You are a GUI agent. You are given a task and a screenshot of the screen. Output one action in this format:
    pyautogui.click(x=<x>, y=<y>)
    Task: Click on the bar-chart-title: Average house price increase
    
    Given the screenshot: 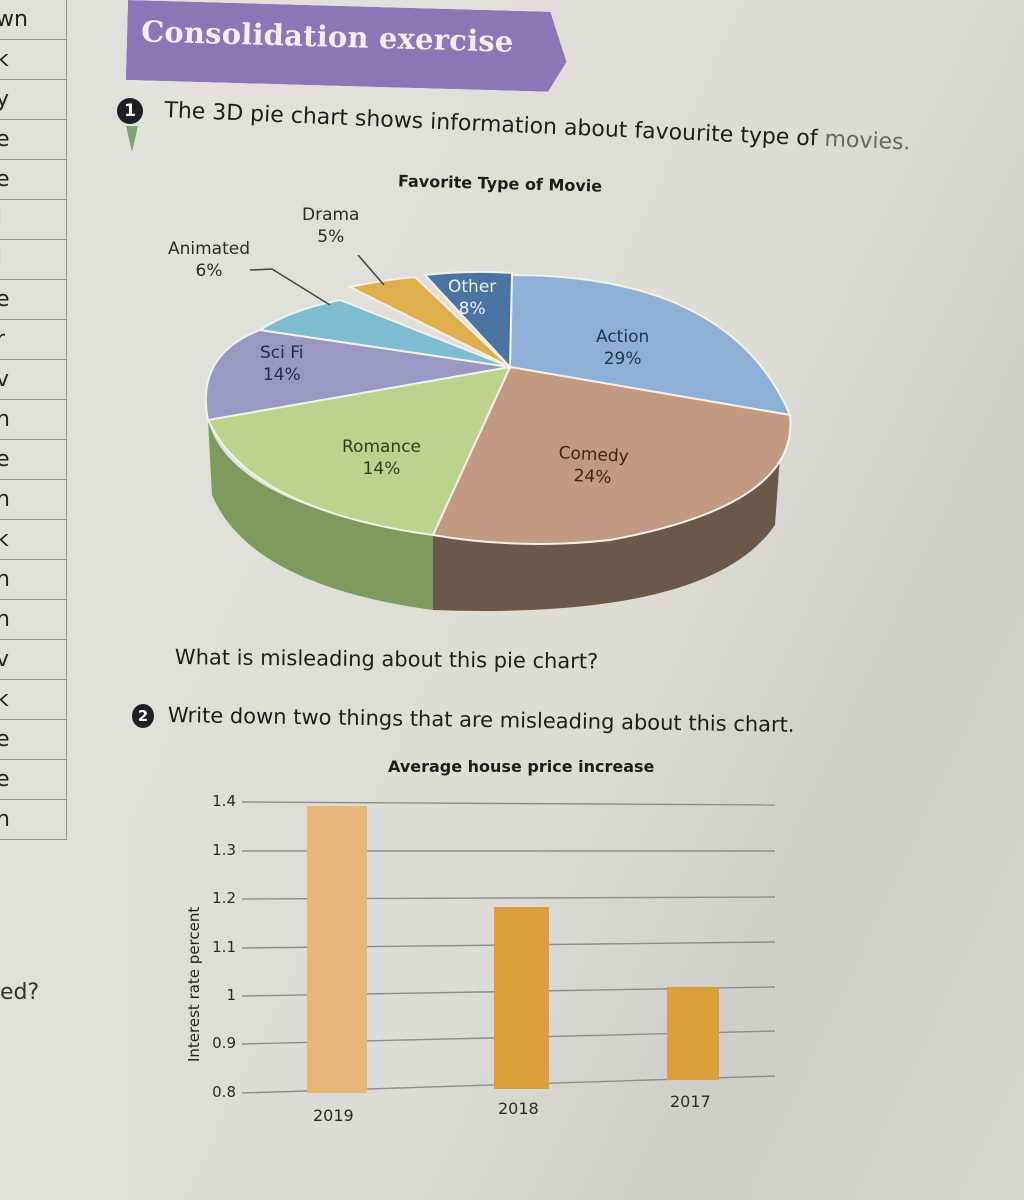 What is the action you would take?
    pyautogui.click(x=521, y=766)
    